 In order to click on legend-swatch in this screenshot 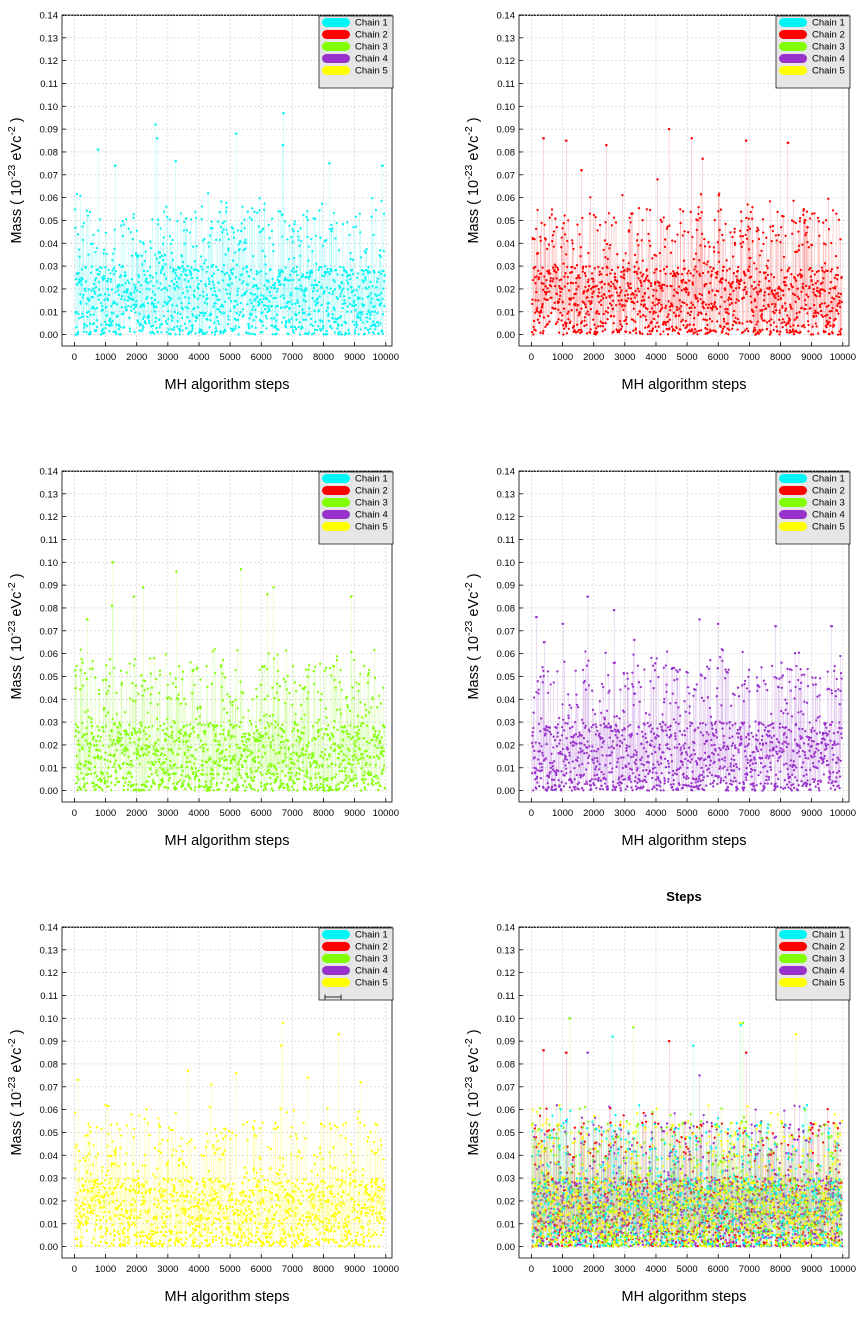, I will do `click(336, 490)`.